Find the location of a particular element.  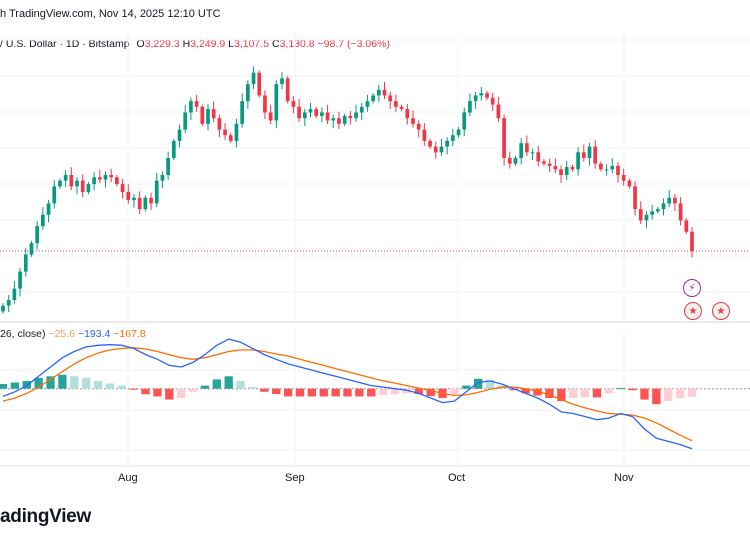

lightning-event-icon: ⚡ is located at coordinates (692, 288).